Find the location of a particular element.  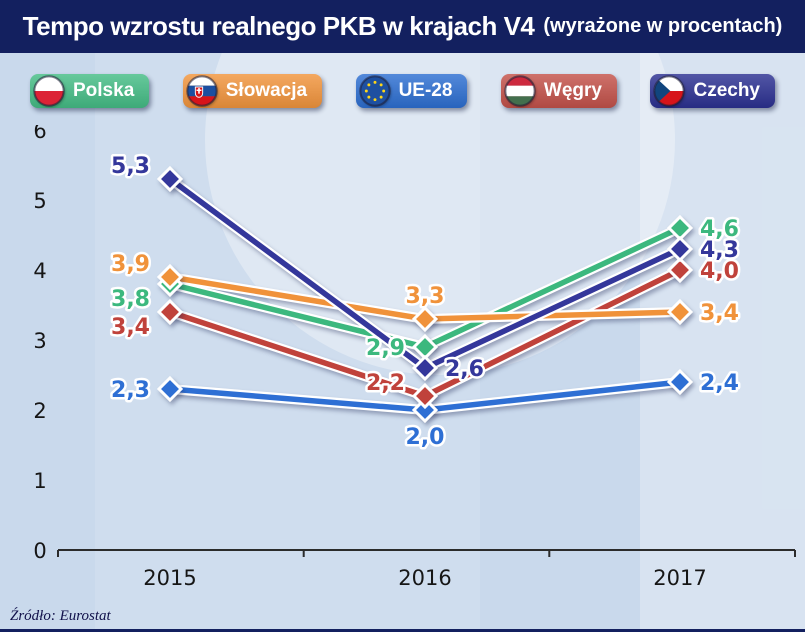

svg-text: 2 is located at coordinates (39, 411).